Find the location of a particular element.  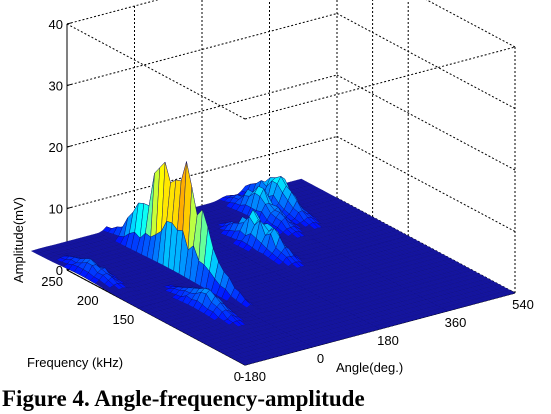

x-tick-label: -180 is located at coordinates (253, 376).